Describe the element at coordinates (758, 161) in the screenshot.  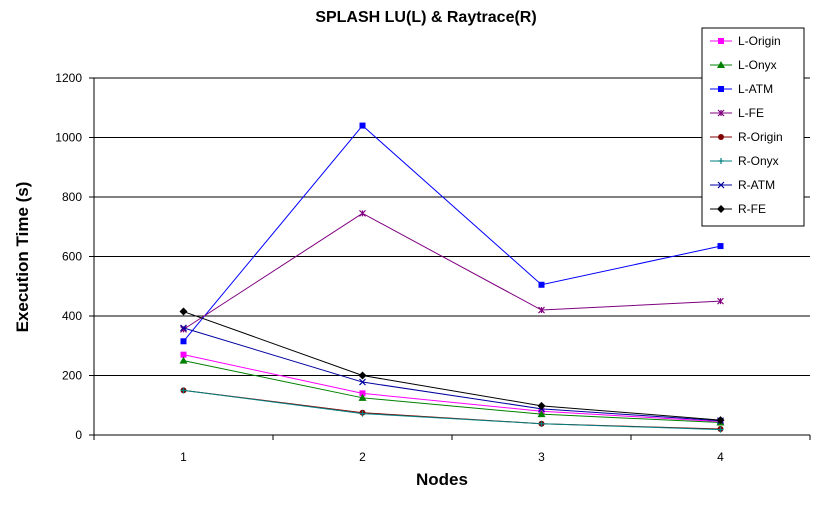
I see `legend-label: R-Onyx` at that location.